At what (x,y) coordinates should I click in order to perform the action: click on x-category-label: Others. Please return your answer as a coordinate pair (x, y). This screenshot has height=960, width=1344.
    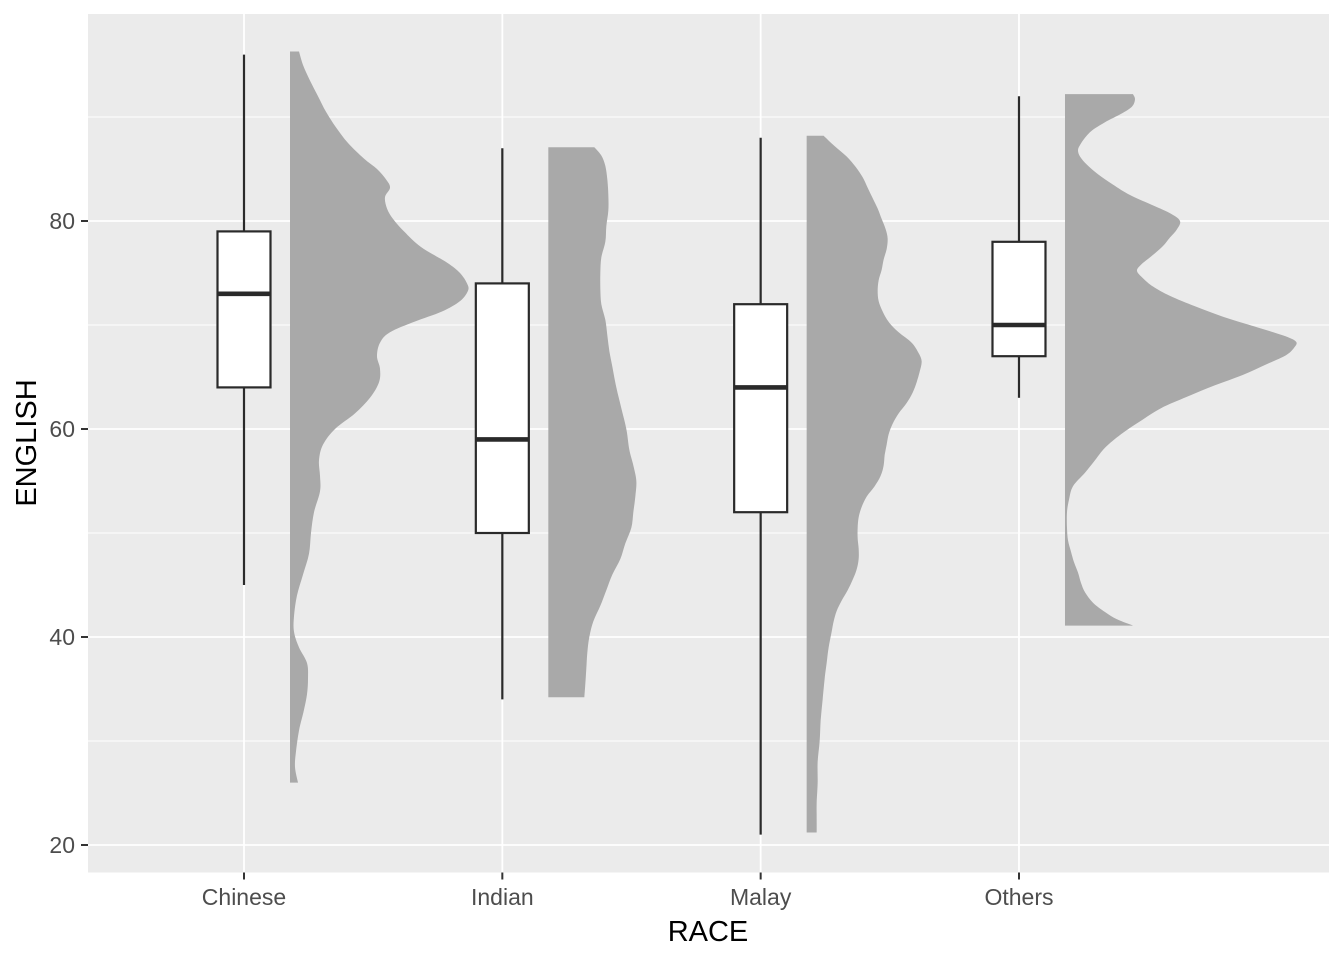
    Looking at the image, I should click on (1018, 897).